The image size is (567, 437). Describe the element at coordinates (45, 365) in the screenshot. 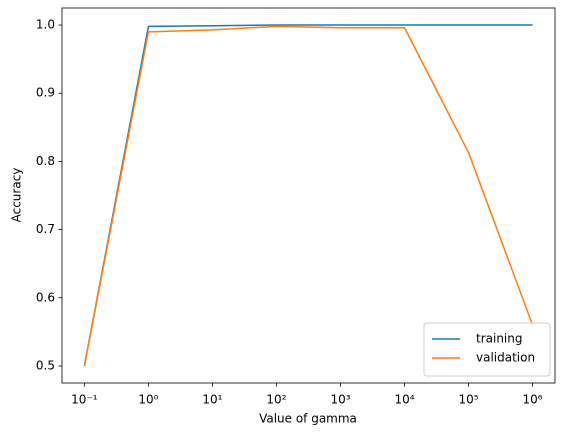

I see `y-tick-label: 0.5` at that location.